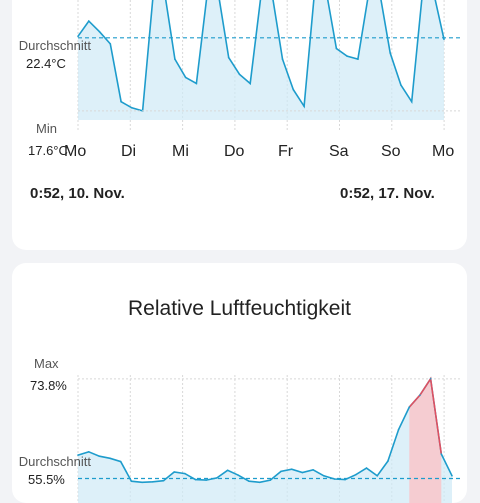  What do you see at coordinates (54, 461) in the screenshot?
I see `hum-avg-label: Durchschnitt` at bounding box center [54, 461].